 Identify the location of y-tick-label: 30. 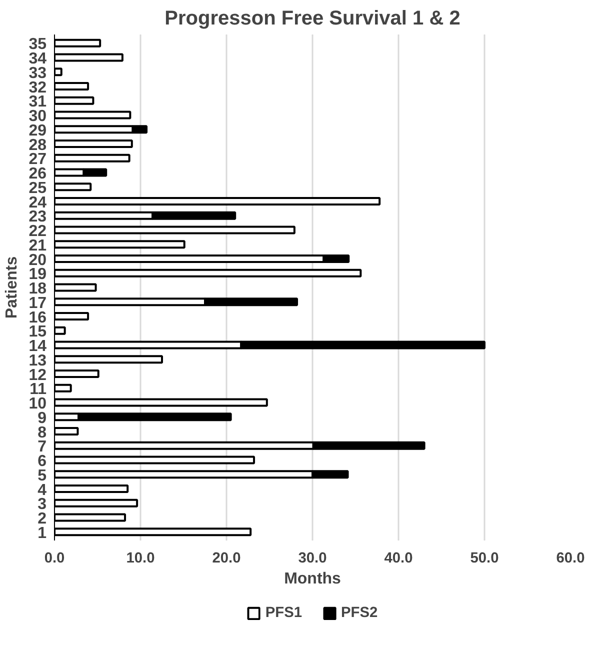
(37, 116).